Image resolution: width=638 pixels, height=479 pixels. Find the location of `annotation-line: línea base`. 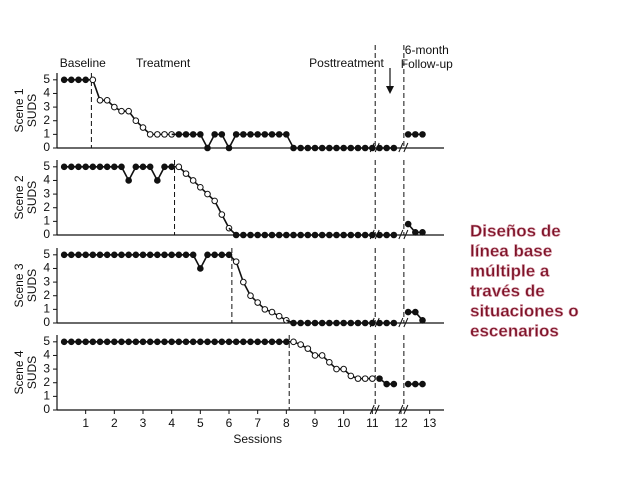

annotation-line: línea base is located at coordinates (511, 250).